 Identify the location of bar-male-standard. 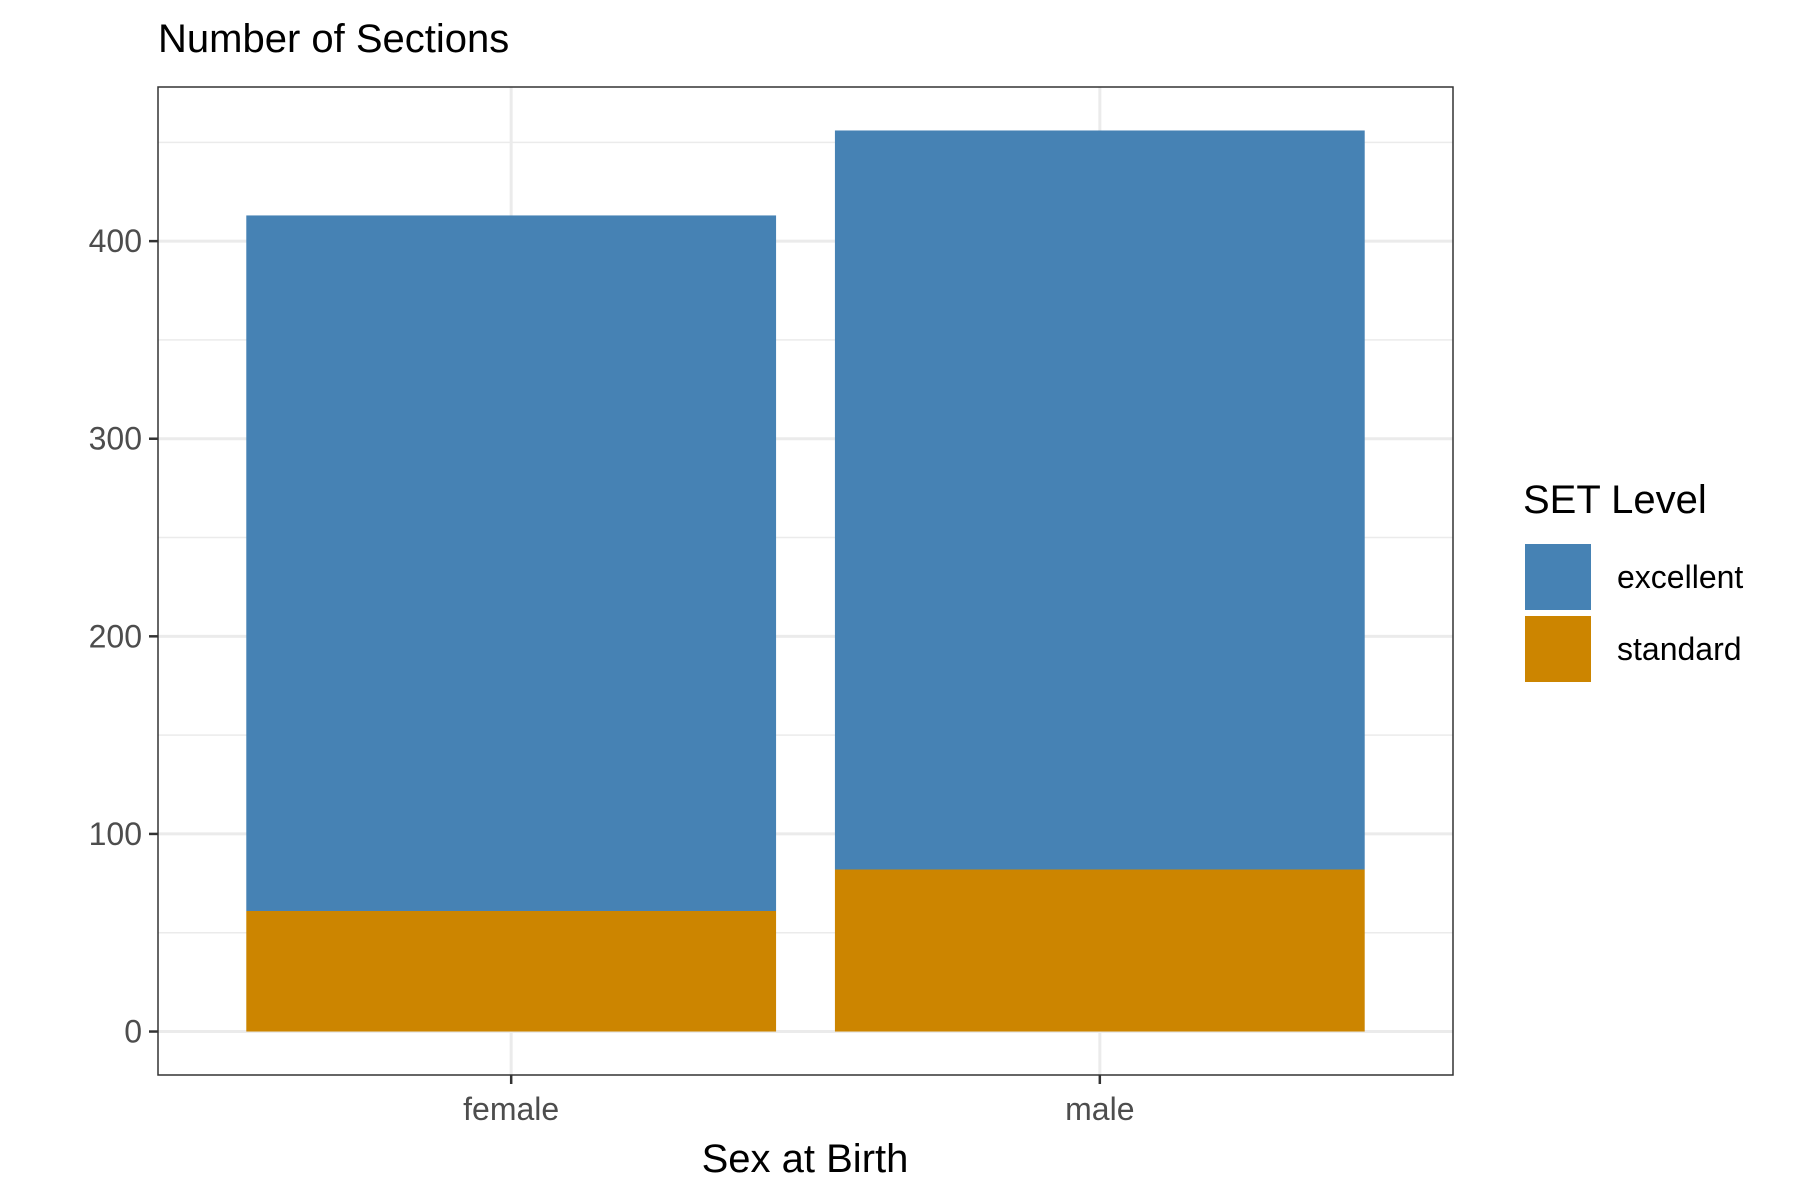
(1099, 950).